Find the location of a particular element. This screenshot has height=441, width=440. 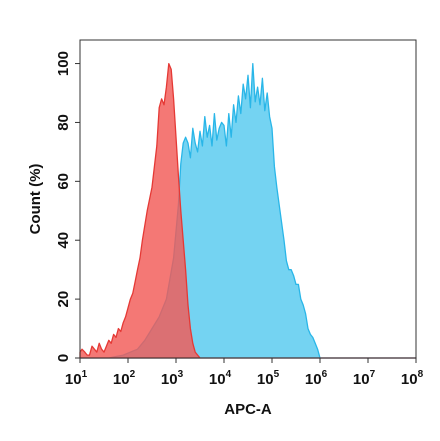

x-tick-label-3: 10³ is located at coordinates (172, 378).